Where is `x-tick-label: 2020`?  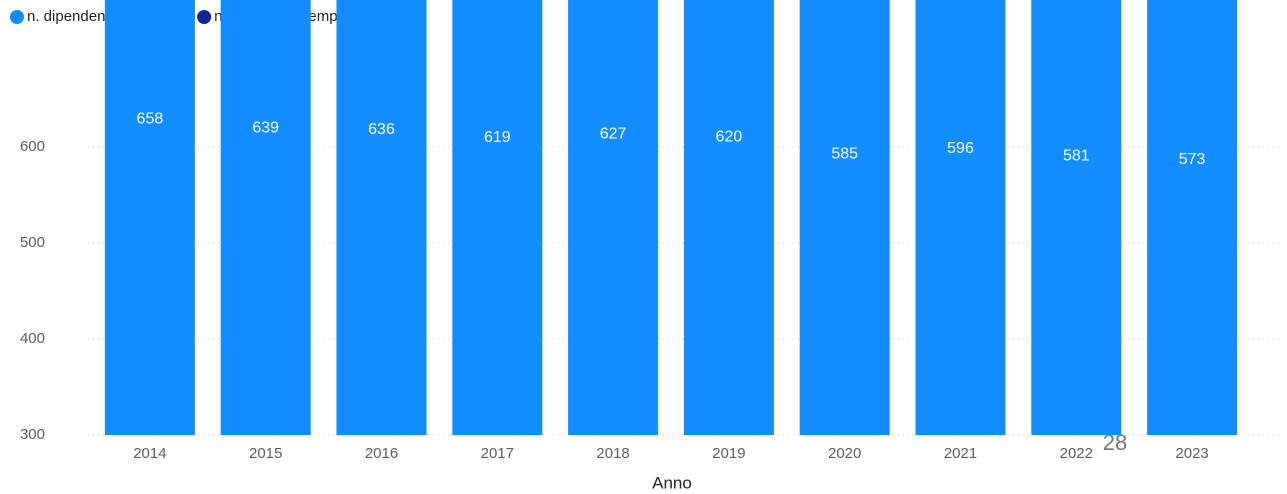
x-tick-label: 2020 is located at coordinates (844, 453).